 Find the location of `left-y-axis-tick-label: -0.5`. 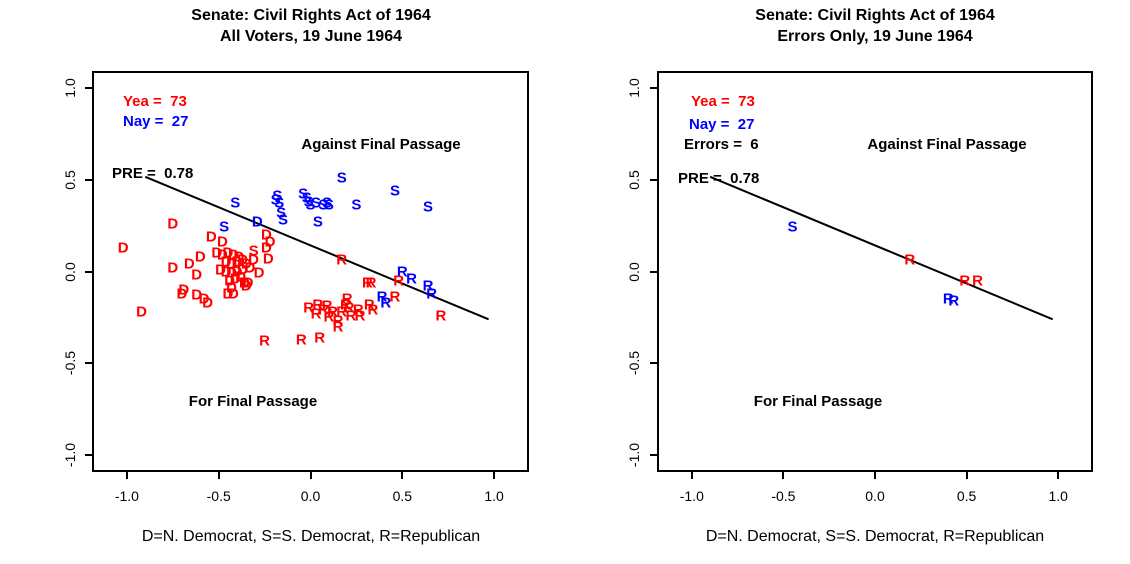

left-y-axis-tick-label: -0.5 is located at coordinates (70, 363).